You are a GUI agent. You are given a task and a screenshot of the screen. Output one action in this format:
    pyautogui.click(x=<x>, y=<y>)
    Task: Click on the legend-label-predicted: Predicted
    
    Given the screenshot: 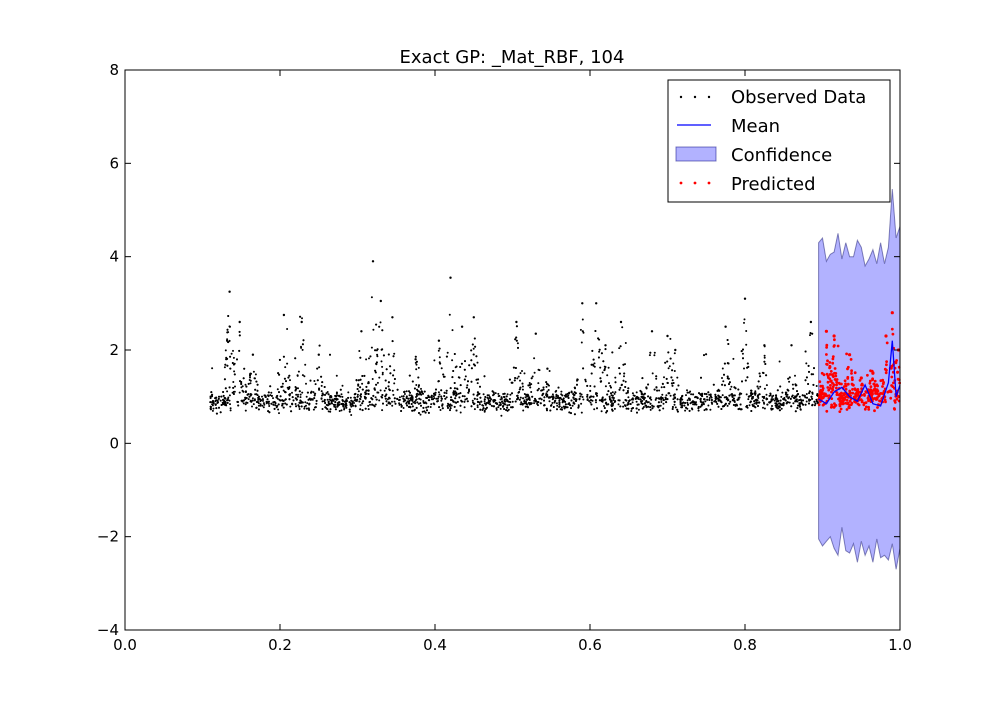 What is the action you would take?
    pyautogui.click(x=773, y=184)
    